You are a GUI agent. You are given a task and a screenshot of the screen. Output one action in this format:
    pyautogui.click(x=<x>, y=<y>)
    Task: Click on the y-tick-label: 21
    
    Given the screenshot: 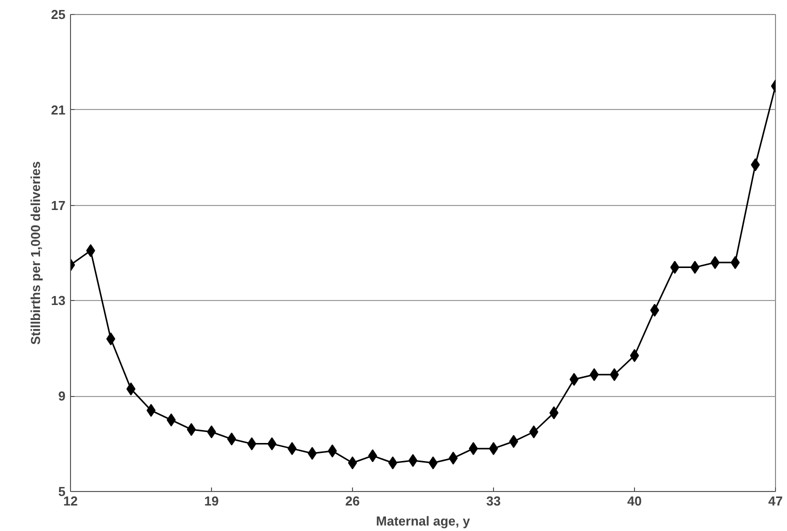 What is the action you would take?
    pyautogui.click(x=58, y=110)
    